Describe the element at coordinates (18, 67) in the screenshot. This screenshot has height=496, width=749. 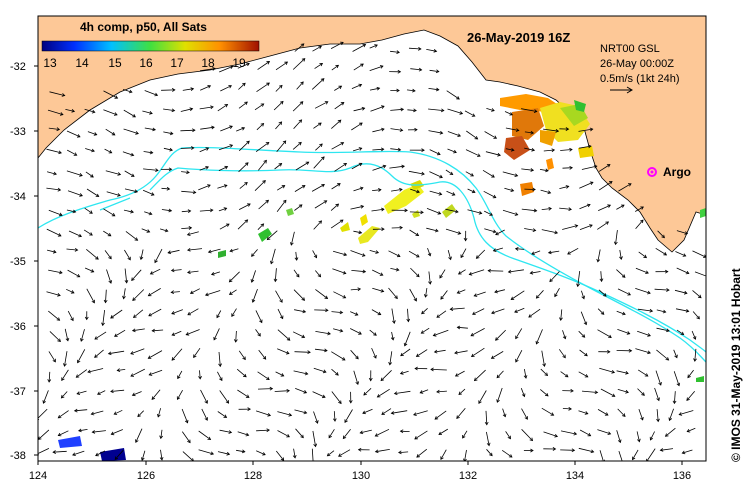
I see `y-tick-label: -32` at that location.